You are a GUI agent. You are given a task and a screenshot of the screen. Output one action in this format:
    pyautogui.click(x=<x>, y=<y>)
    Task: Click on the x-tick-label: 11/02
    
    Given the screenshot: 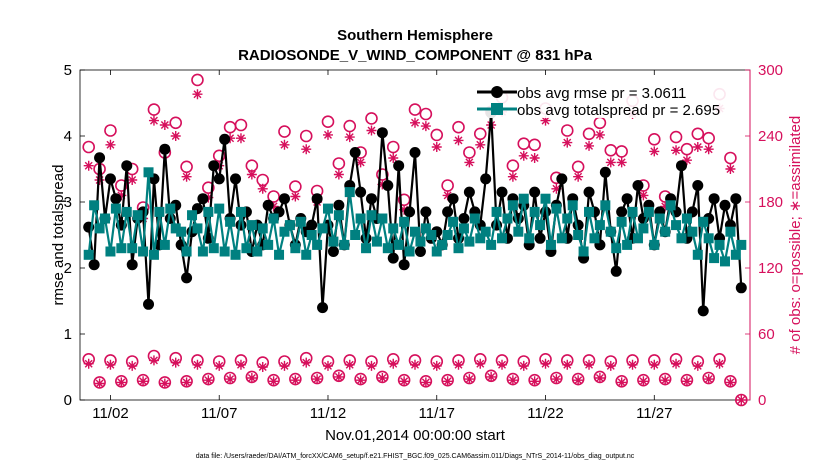 What is the action you would take?
    pyautogui.click(x=110, y=413)
    